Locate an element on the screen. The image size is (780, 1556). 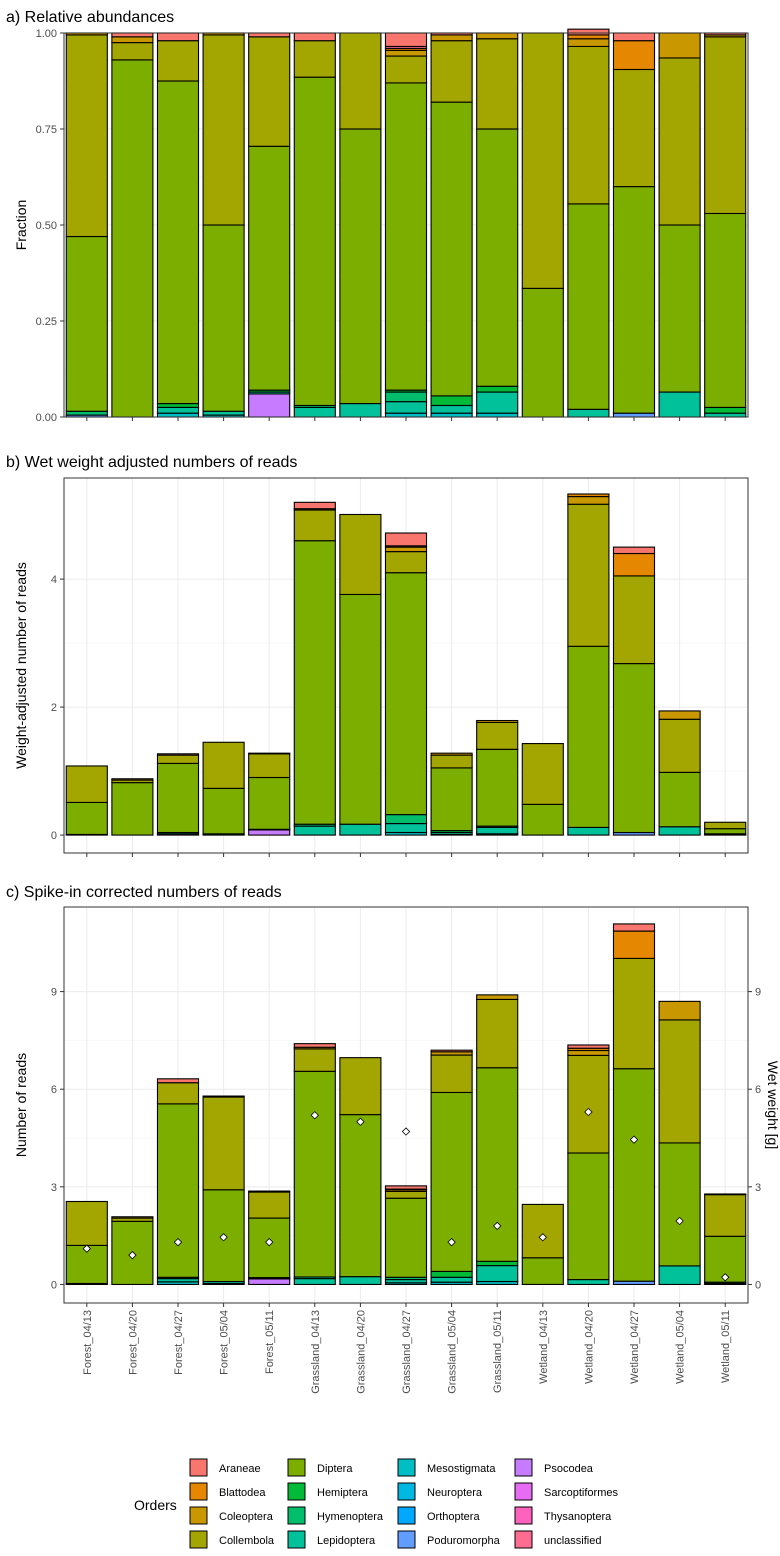
panel-title: a) Relative abundances is located at coordinates (90, 17).